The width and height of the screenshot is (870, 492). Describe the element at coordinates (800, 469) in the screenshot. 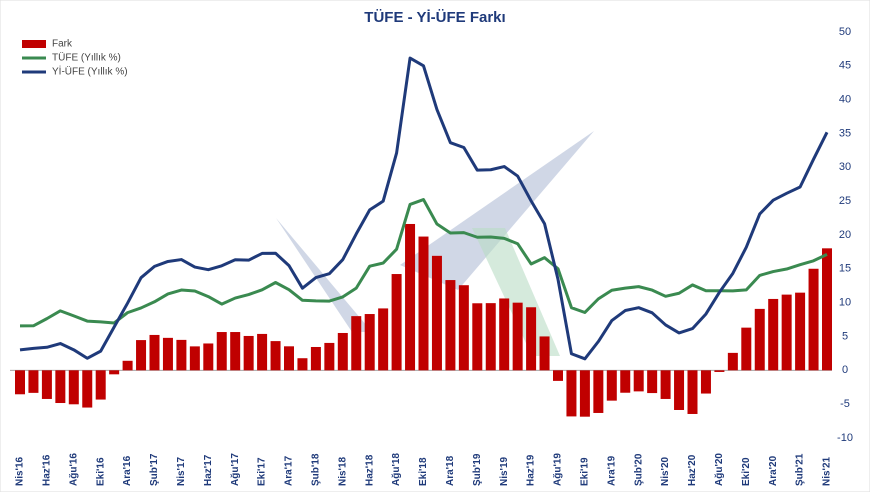

I see `x-tick-label: Şub'21` at that location.